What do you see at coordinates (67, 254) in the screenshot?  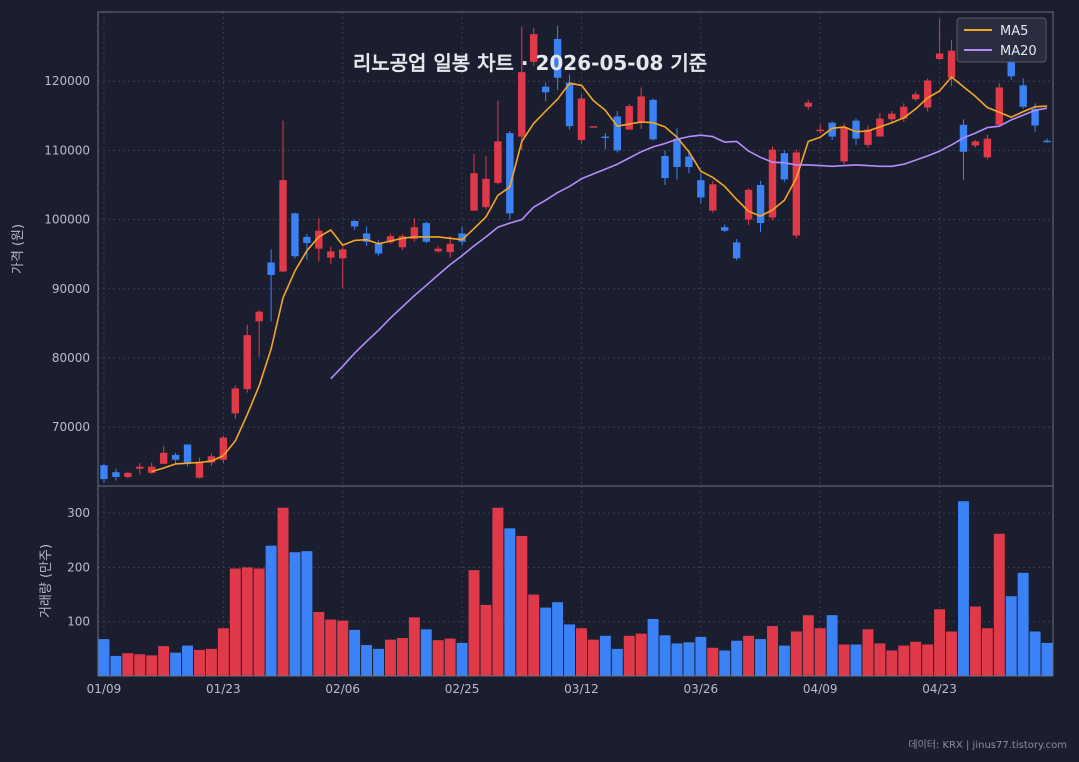 I see `price-y-tick-labels: 70000 80000 90000 100000 110000 120000` at bounding box center [67, 254].